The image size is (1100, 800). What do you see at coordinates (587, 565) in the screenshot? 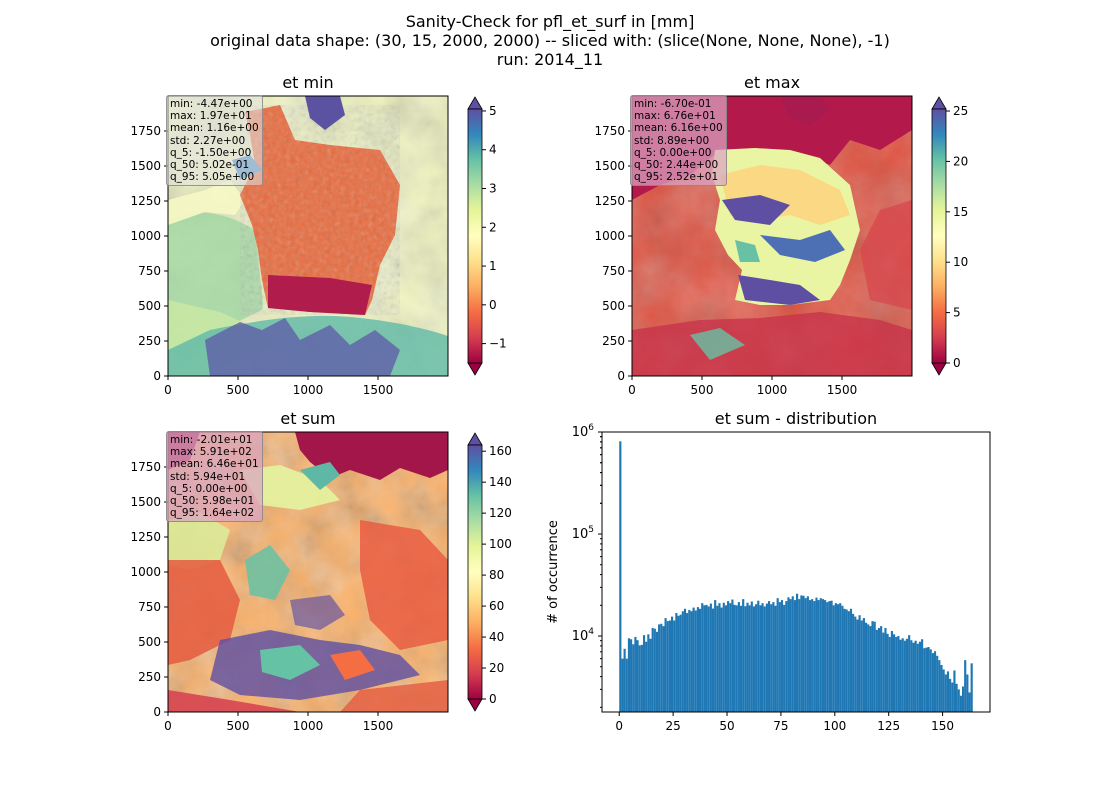
I see `y-axis: 104 105 106` at bounding box center [587, 565].